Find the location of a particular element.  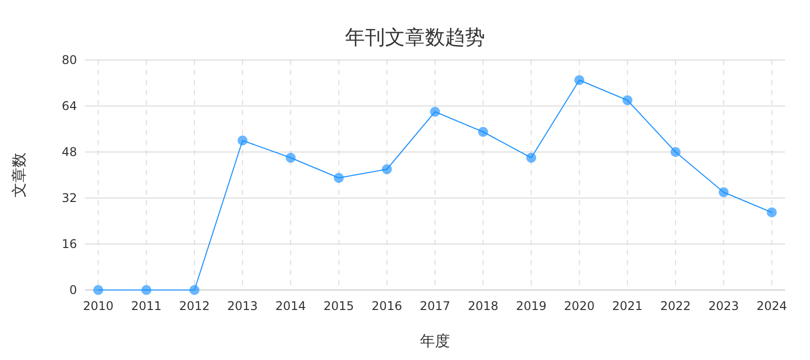

y-tick-label: 48 is located at coordinates (69, 152).